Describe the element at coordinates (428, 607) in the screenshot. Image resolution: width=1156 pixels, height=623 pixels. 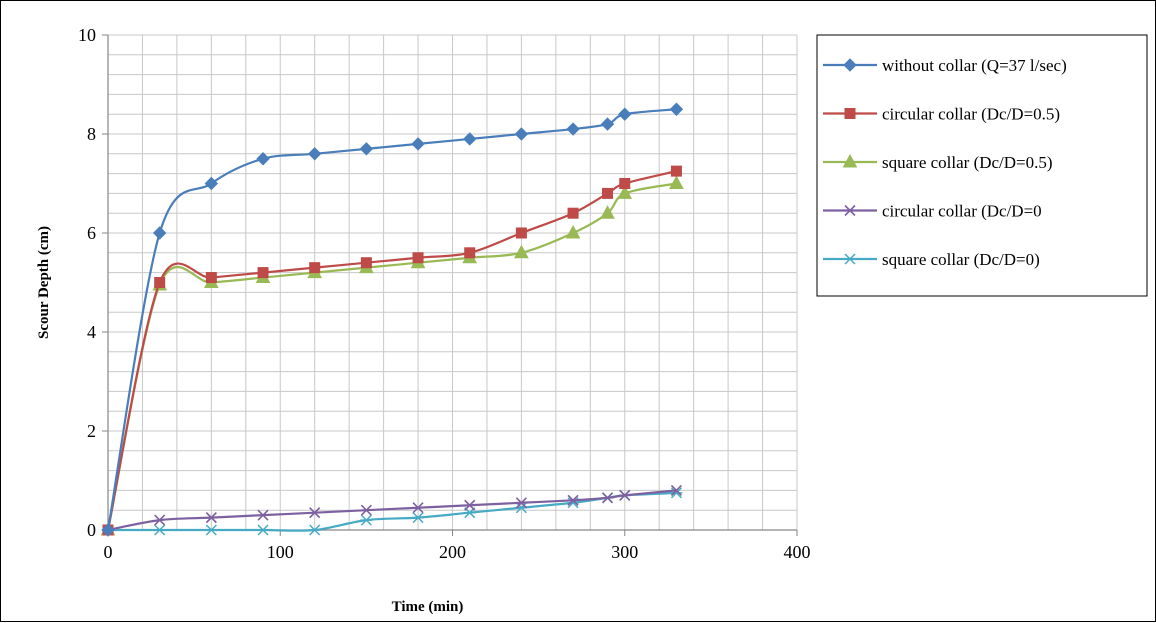
I see `x-axis-title: Time (min)` at that location.